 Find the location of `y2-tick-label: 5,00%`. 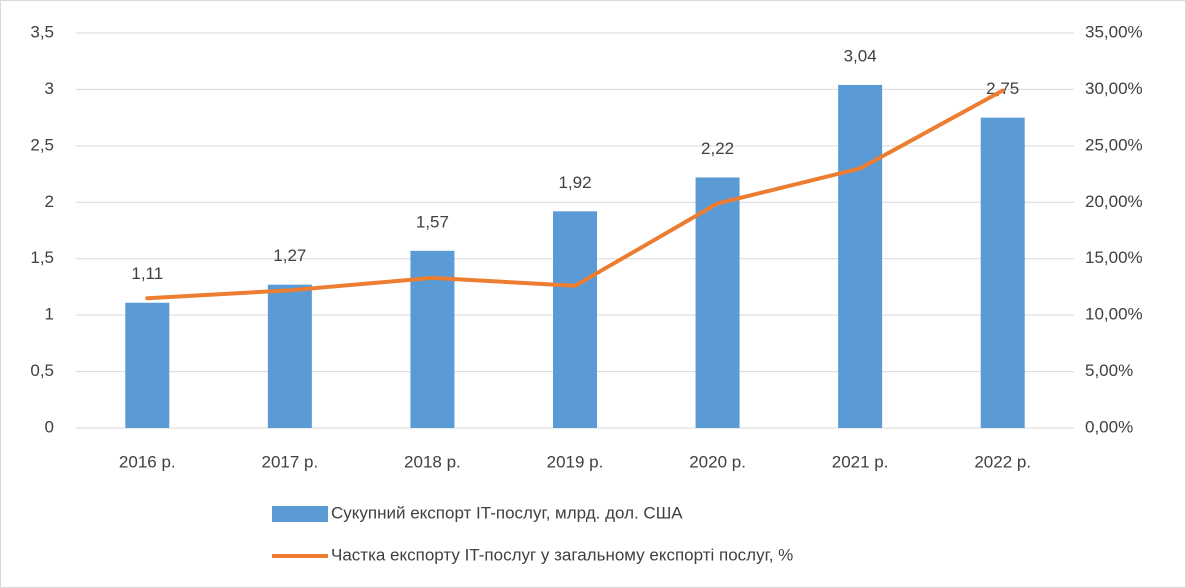

y2-tick-label: 5,00% is located at coordinates (1109, 370).